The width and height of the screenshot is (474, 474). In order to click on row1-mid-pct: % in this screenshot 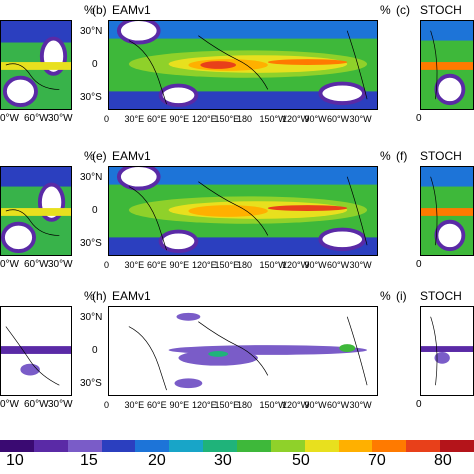, I will do `click(385, 10)`.